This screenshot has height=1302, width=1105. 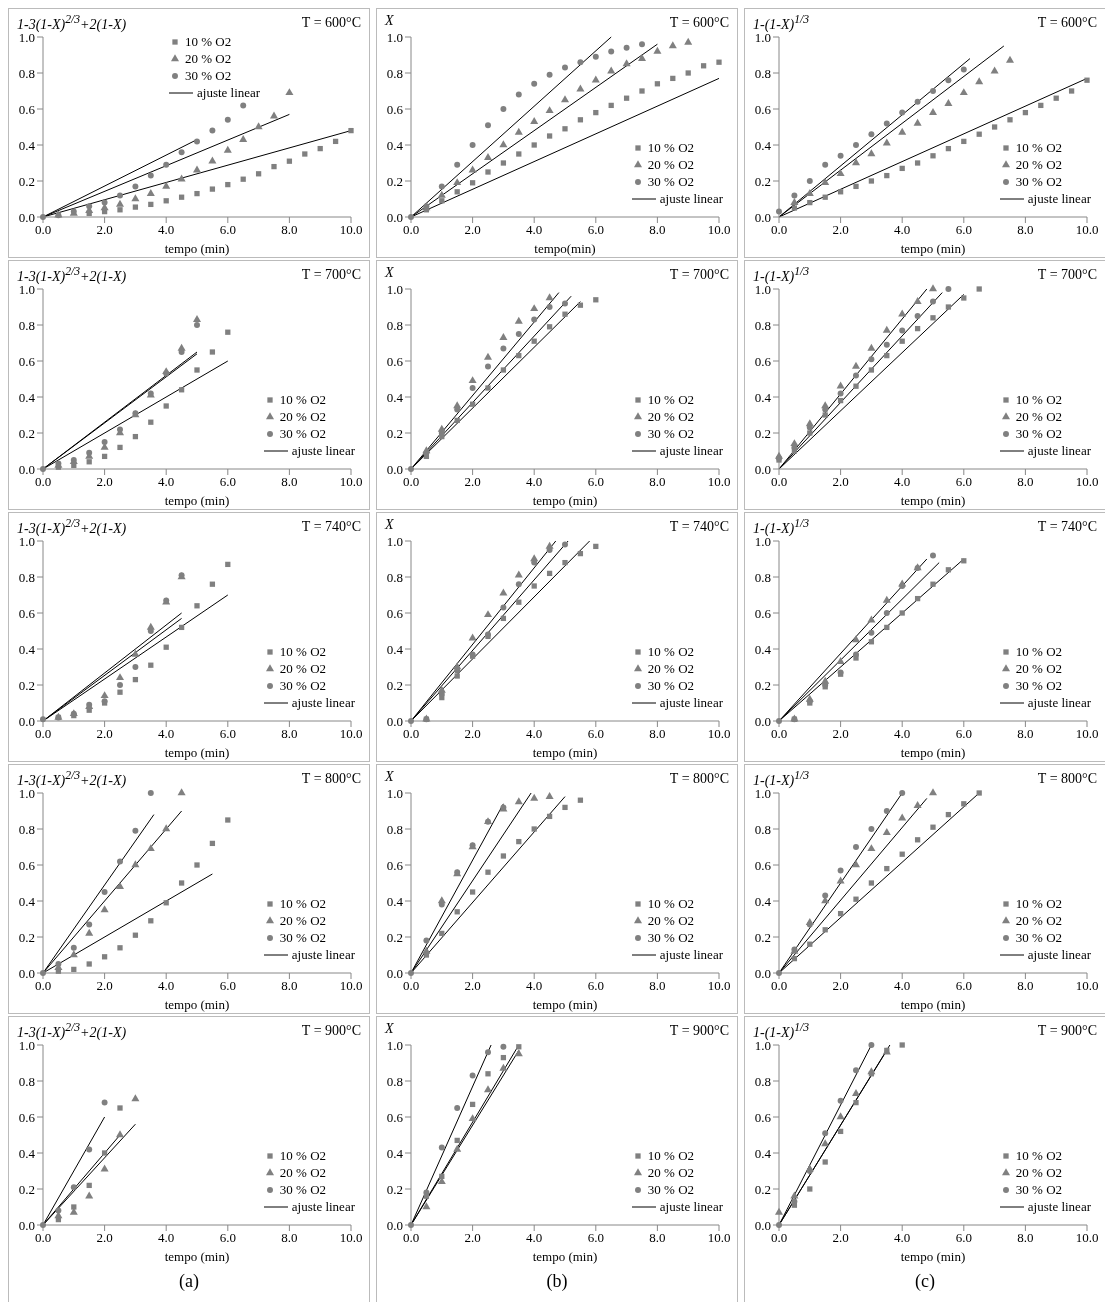 What do you see at coordinates (699, 779) in the screenshot?
I see `text: T = 800°C` at bounding box center [699, 779].